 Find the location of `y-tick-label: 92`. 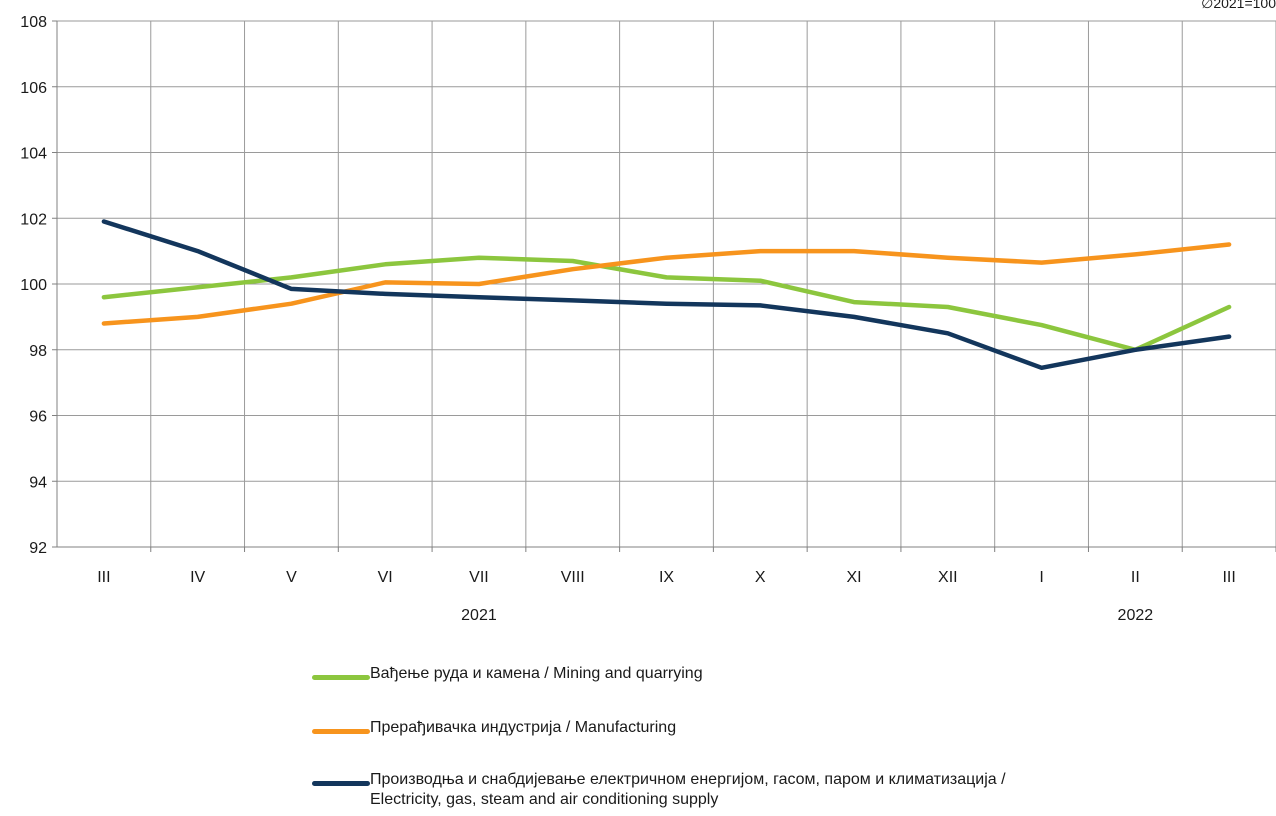

y-tick-label: 92 is located at coordinates (38, 548).